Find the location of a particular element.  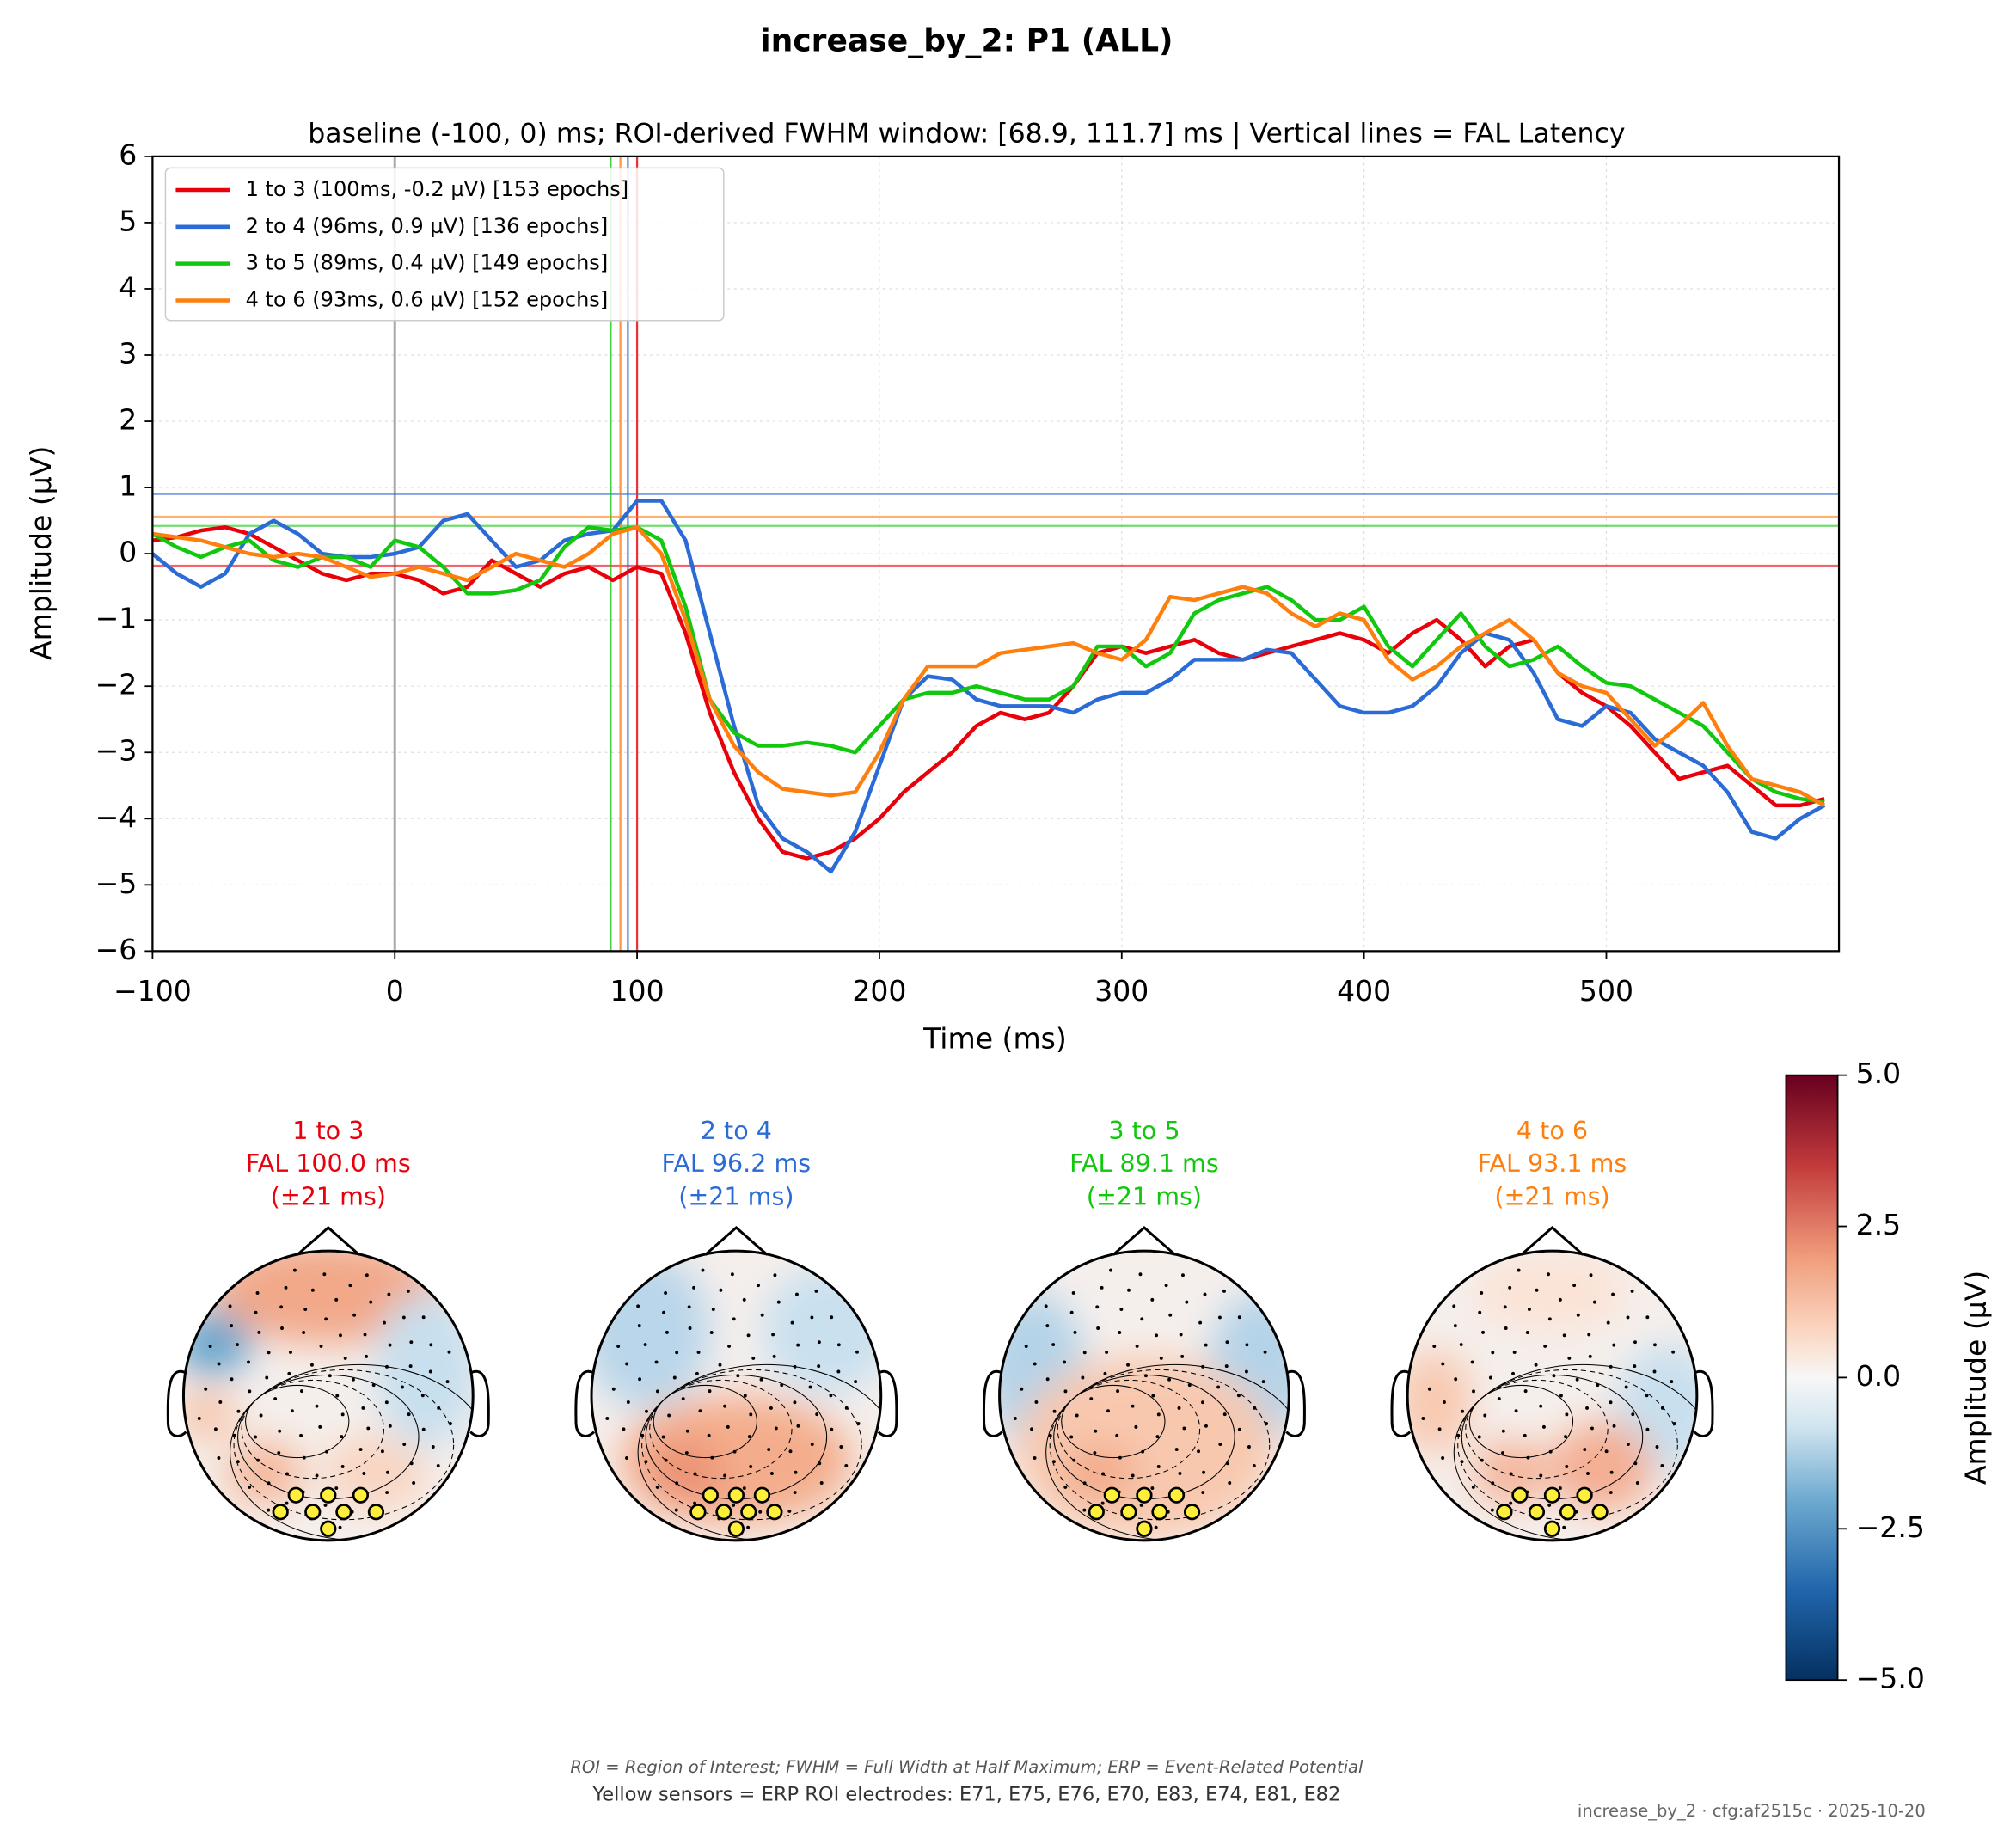

topomap-title: (±21 ms) is located at coordinates (736, 1195).